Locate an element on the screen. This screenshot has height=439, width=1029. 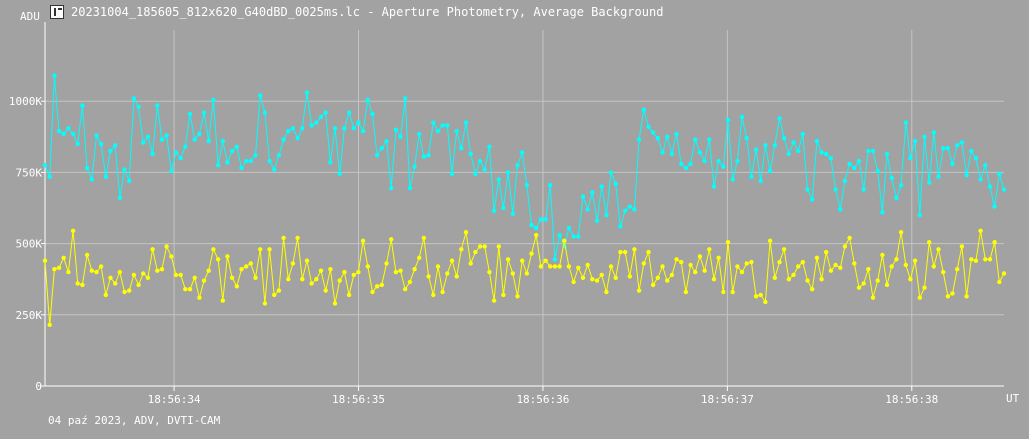
x-tick-label: 18:56:35 is located at coordinates (358, 399).